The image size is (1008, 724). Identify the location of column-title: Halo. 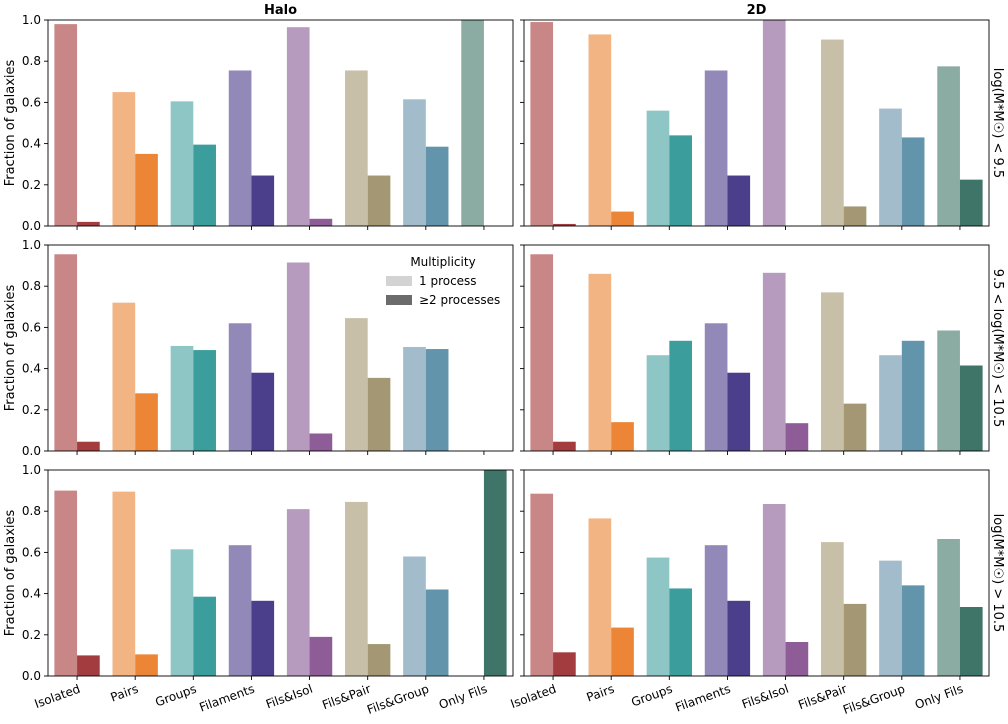
(280, 10).